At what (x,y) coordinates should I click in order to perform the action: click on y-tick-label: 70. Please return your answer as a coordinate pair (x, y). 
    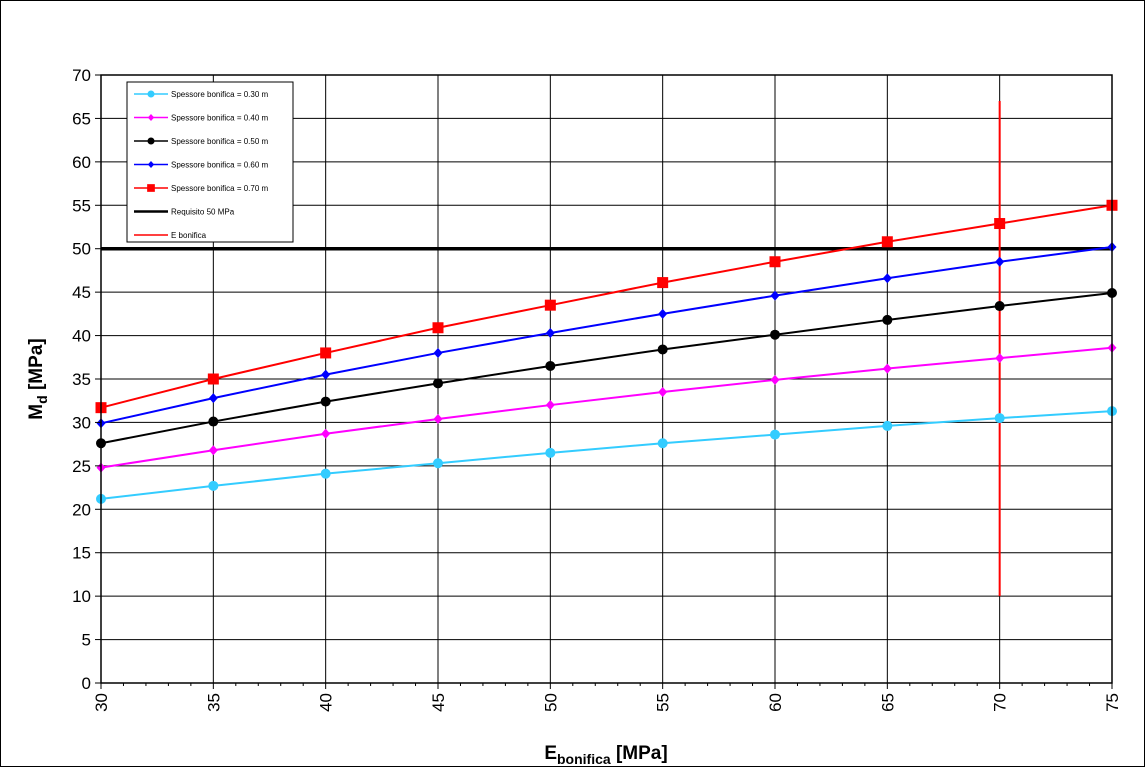
    Looking at the image, I should click on (81, 75).